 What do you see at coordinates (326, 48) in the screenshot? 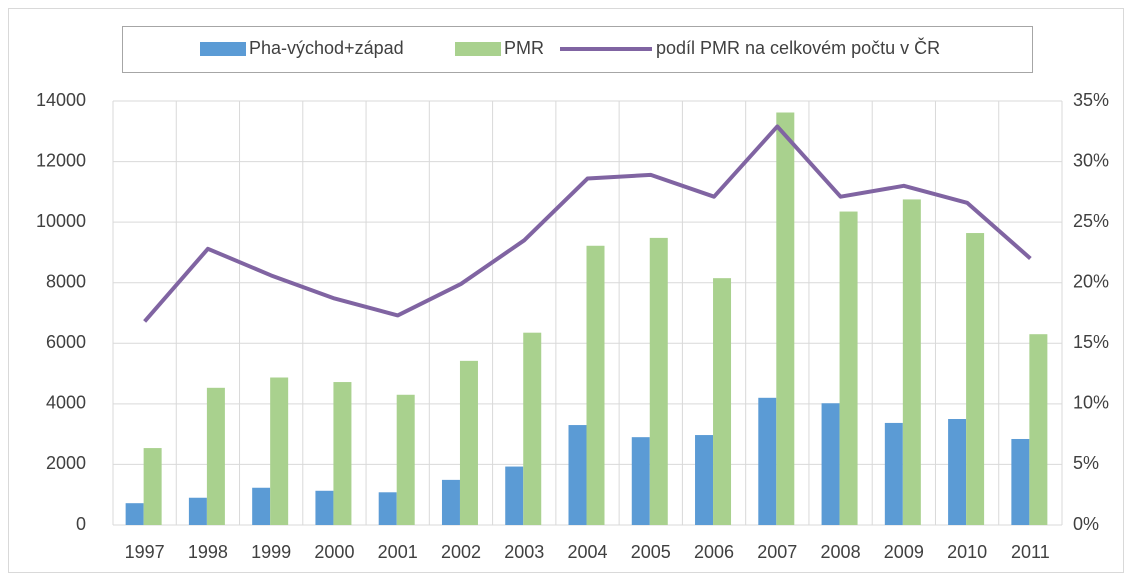
I see `legend-label: Pha-východ+západ` at bounding box center [326, 48].